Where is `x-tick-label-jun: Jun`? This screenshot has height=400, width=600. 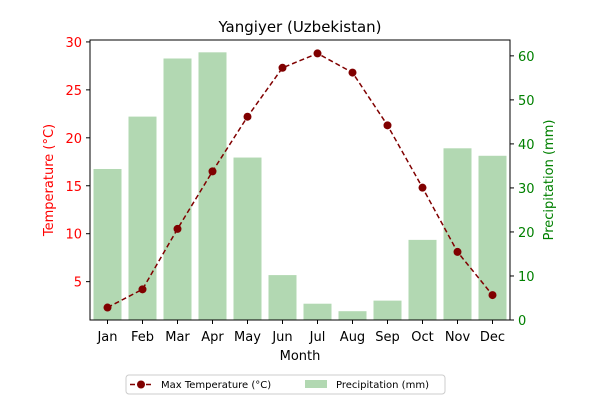 x-tick-label-jun: Jun is located at coordinates (281, 337).